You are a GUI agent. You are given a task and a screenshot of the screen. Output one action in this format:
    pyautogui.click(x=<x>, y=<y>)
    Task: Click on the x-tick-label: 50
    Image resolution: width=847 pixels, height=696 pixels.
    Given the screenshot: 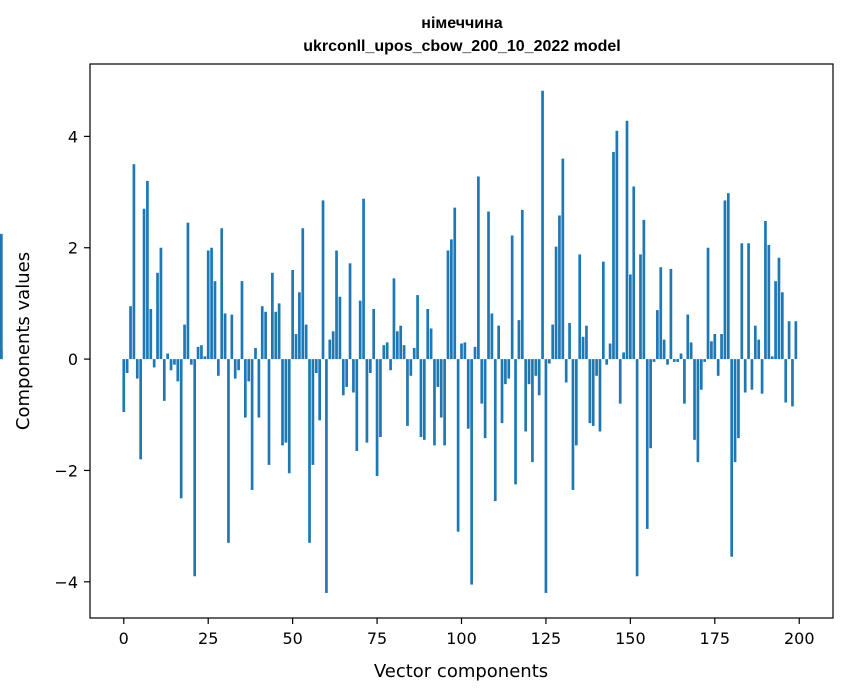 What is the action you would take?
    pyautogui.click(x=292, y=638)
    